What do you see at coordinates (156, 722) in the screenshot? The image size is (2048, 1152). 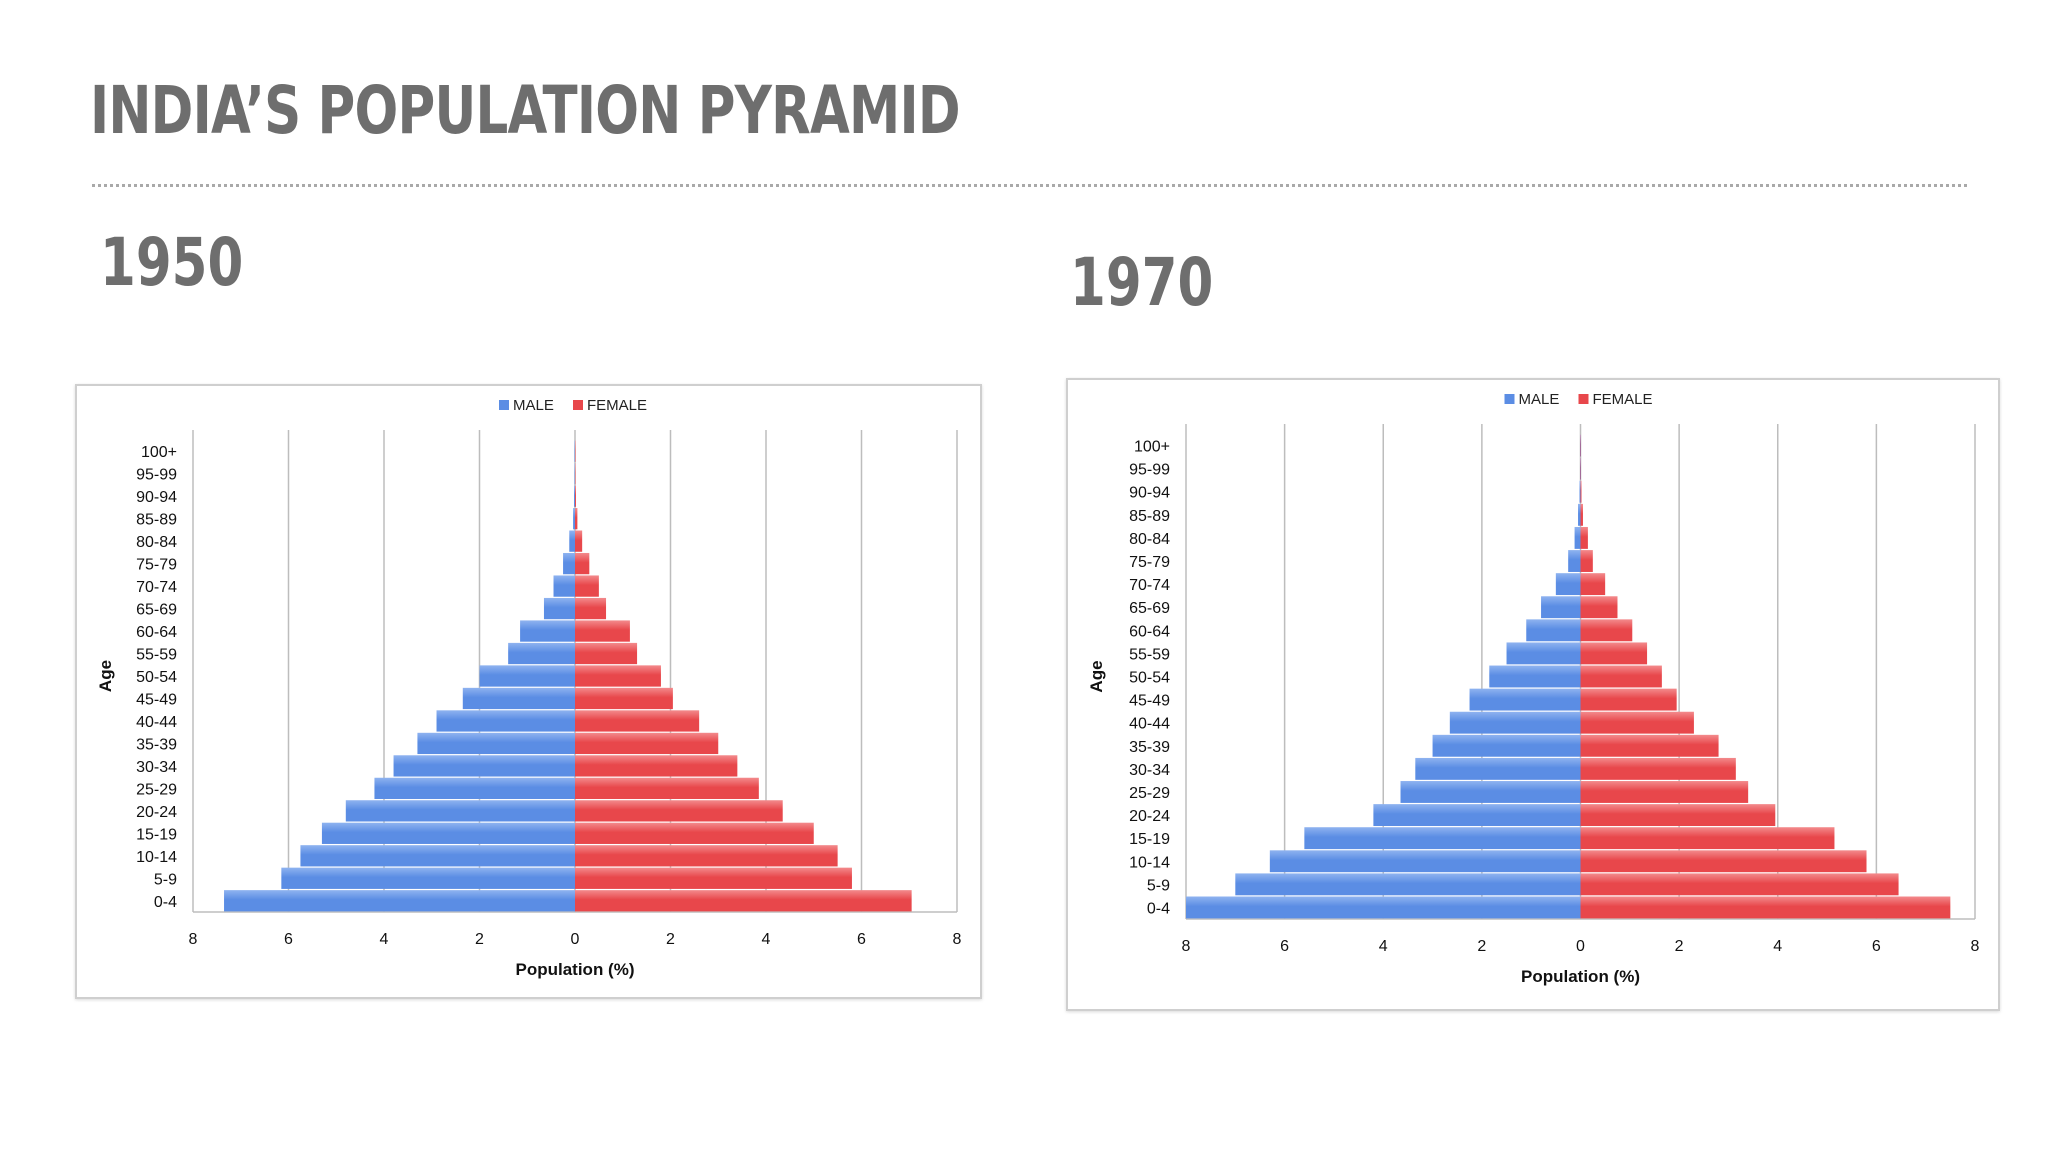 I see `y-tick-label: 40-44` at bounding box center [156, 722].